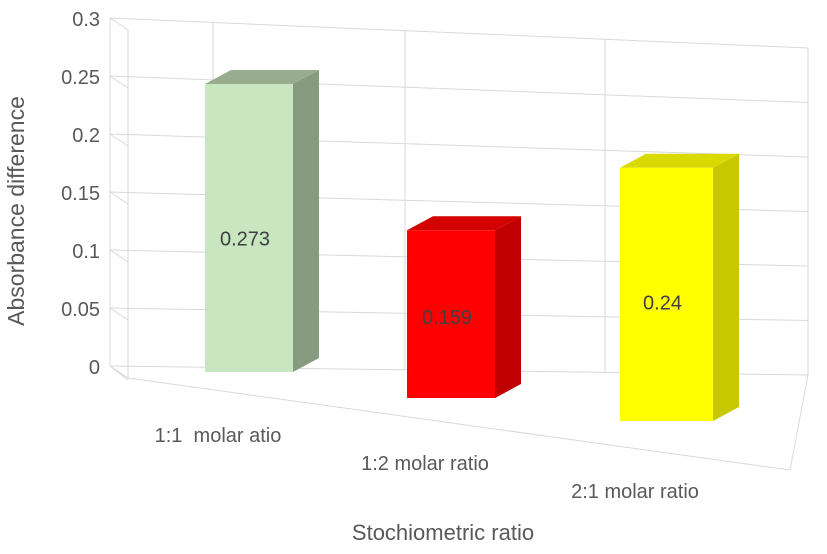 The height and width of the screenshot is (554, 827). Describe the element at coordinates (443, 532) in the screenshot. I see `x-axis-title: Stochiometric ratio` at that location.